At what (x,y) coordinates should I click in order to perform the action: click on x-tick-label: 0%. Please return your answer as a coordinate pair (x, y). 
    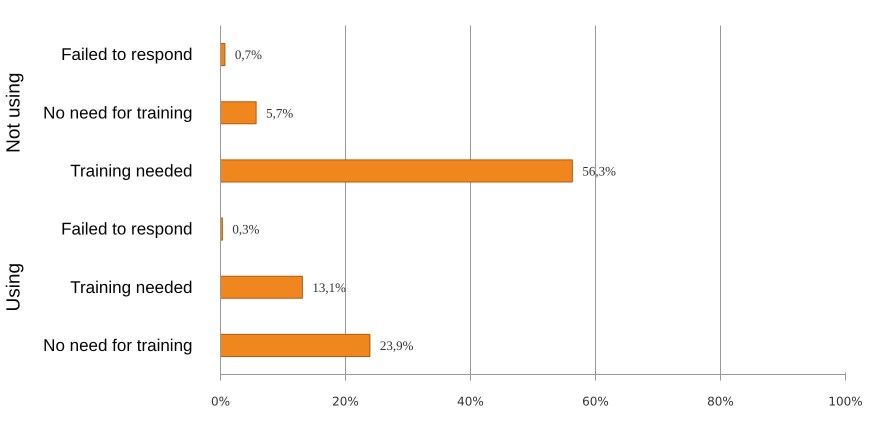
    Looking at the image, I should click on (220, 401).